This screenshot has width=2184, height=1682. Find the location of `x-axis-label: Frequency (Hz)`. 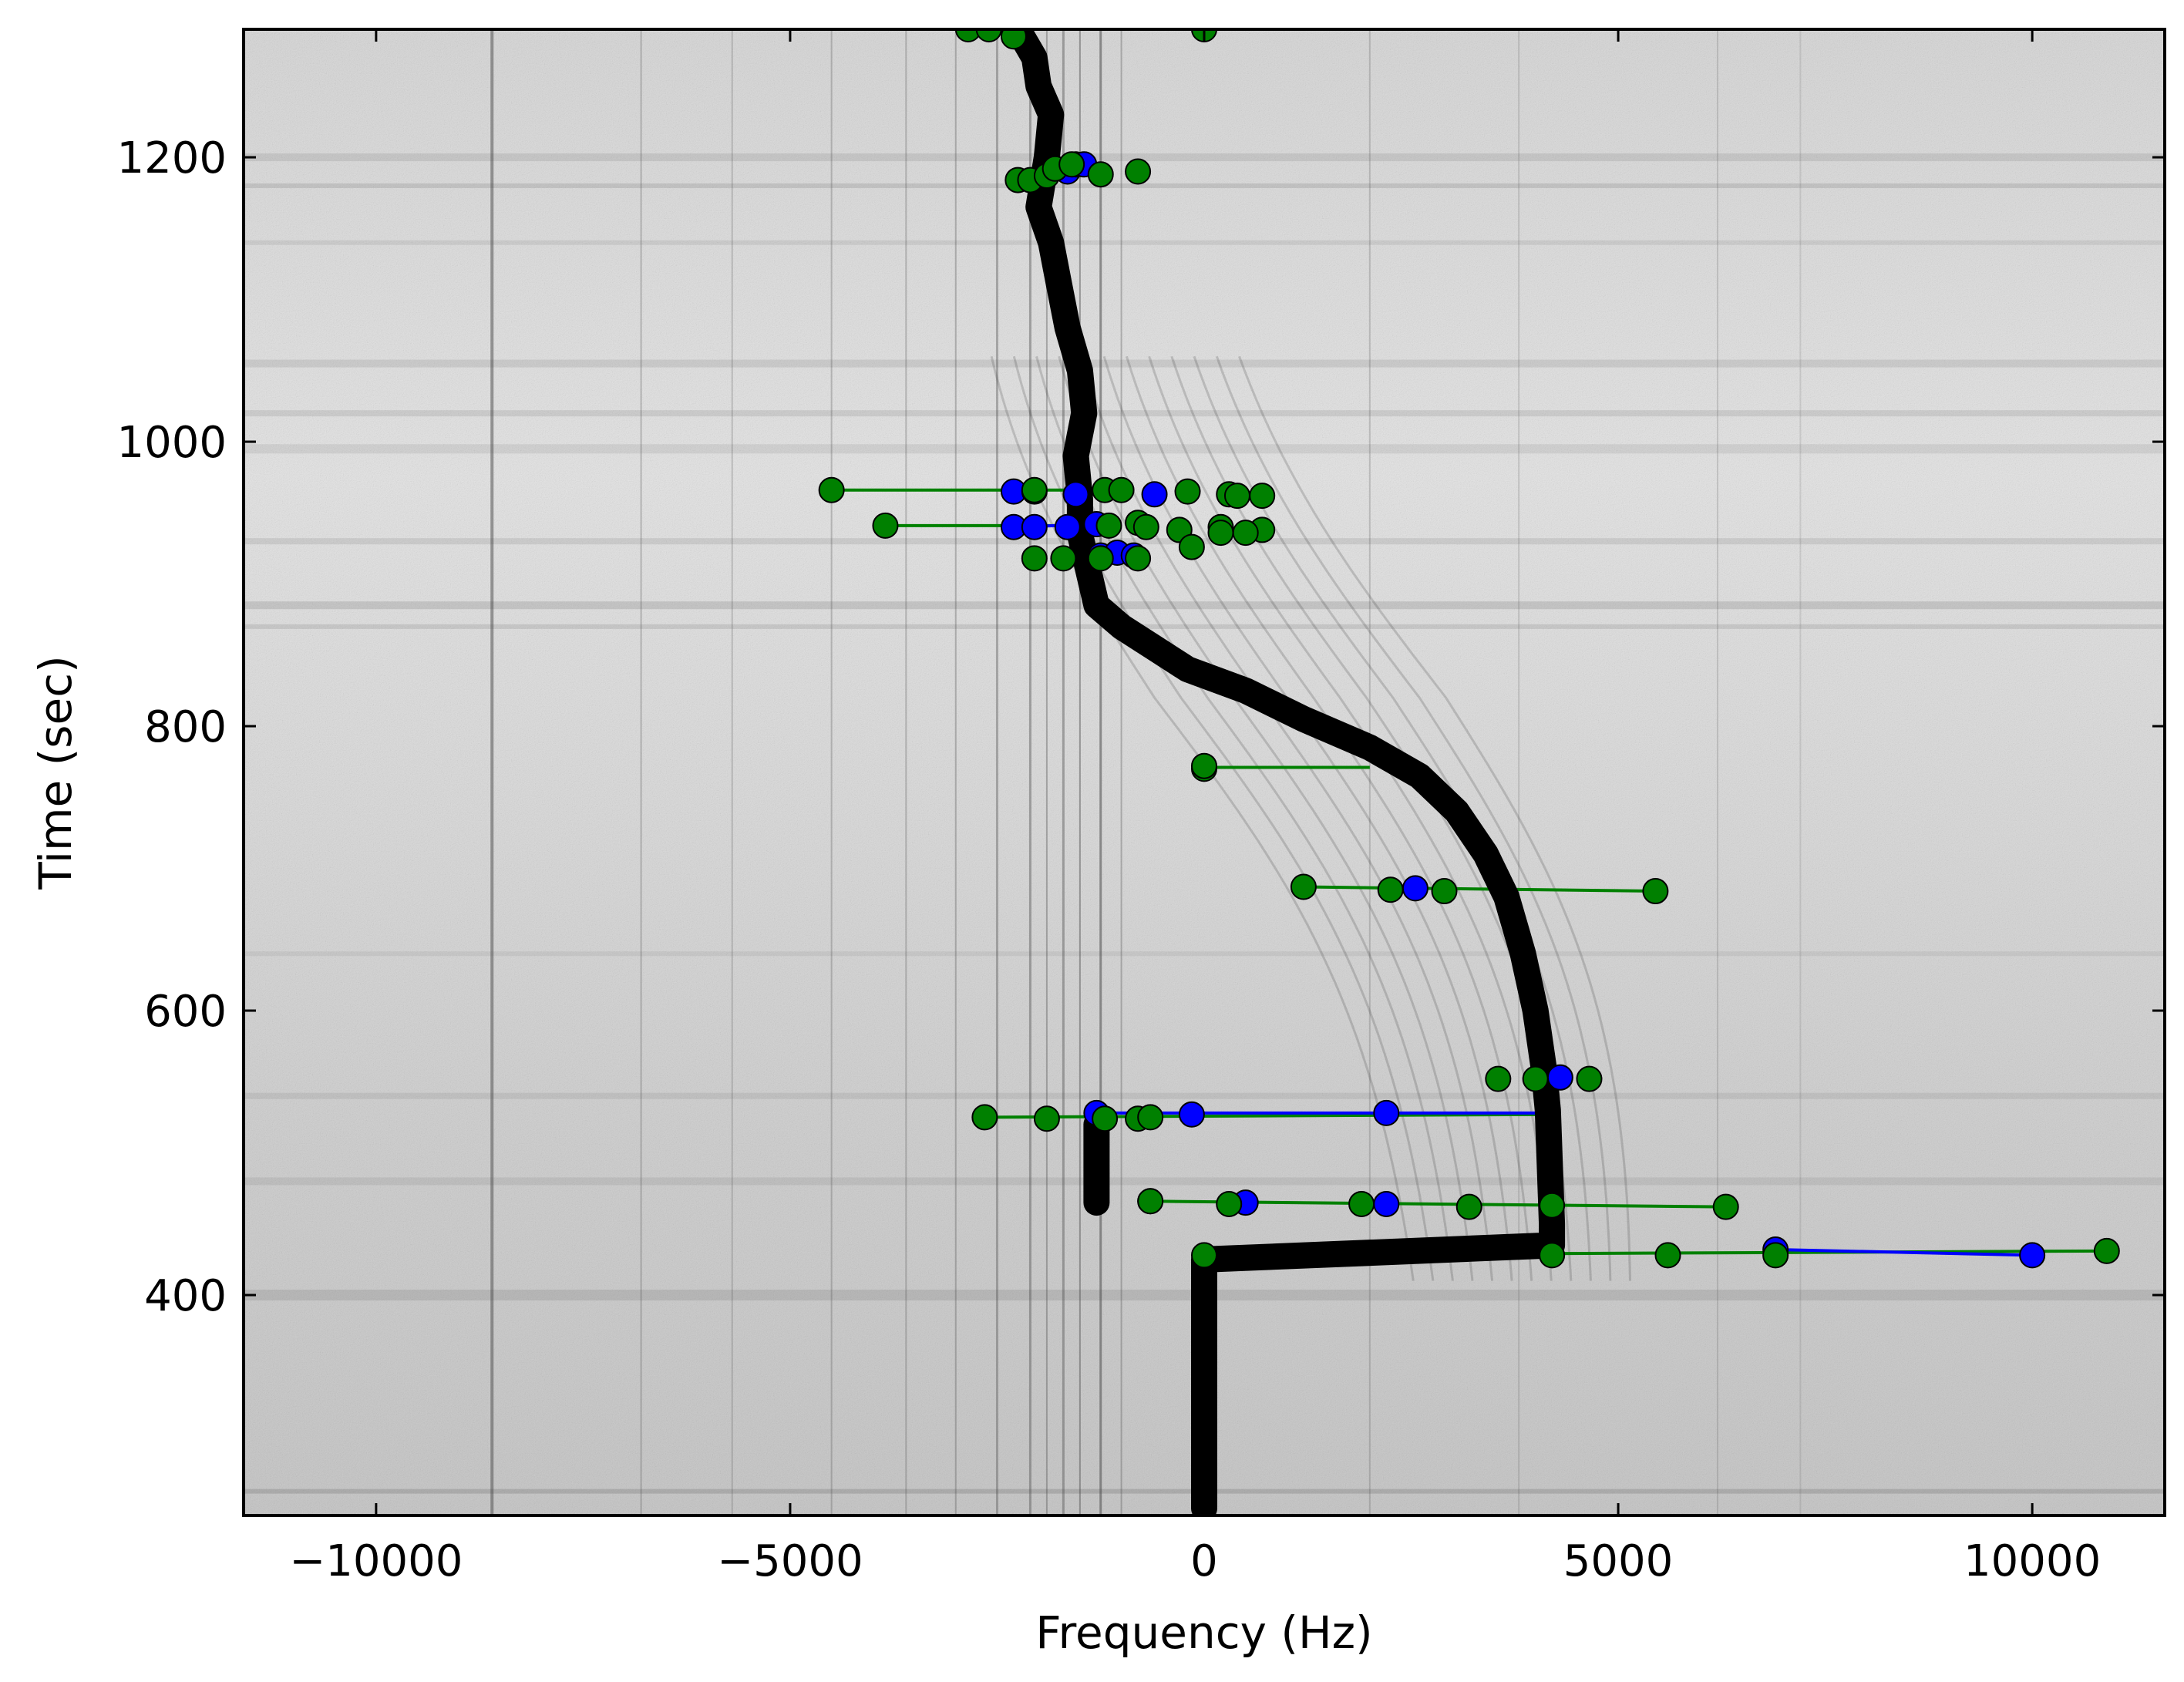

x-axis-label: Frequency (Hz) is located at coordinates (1203, 1632).